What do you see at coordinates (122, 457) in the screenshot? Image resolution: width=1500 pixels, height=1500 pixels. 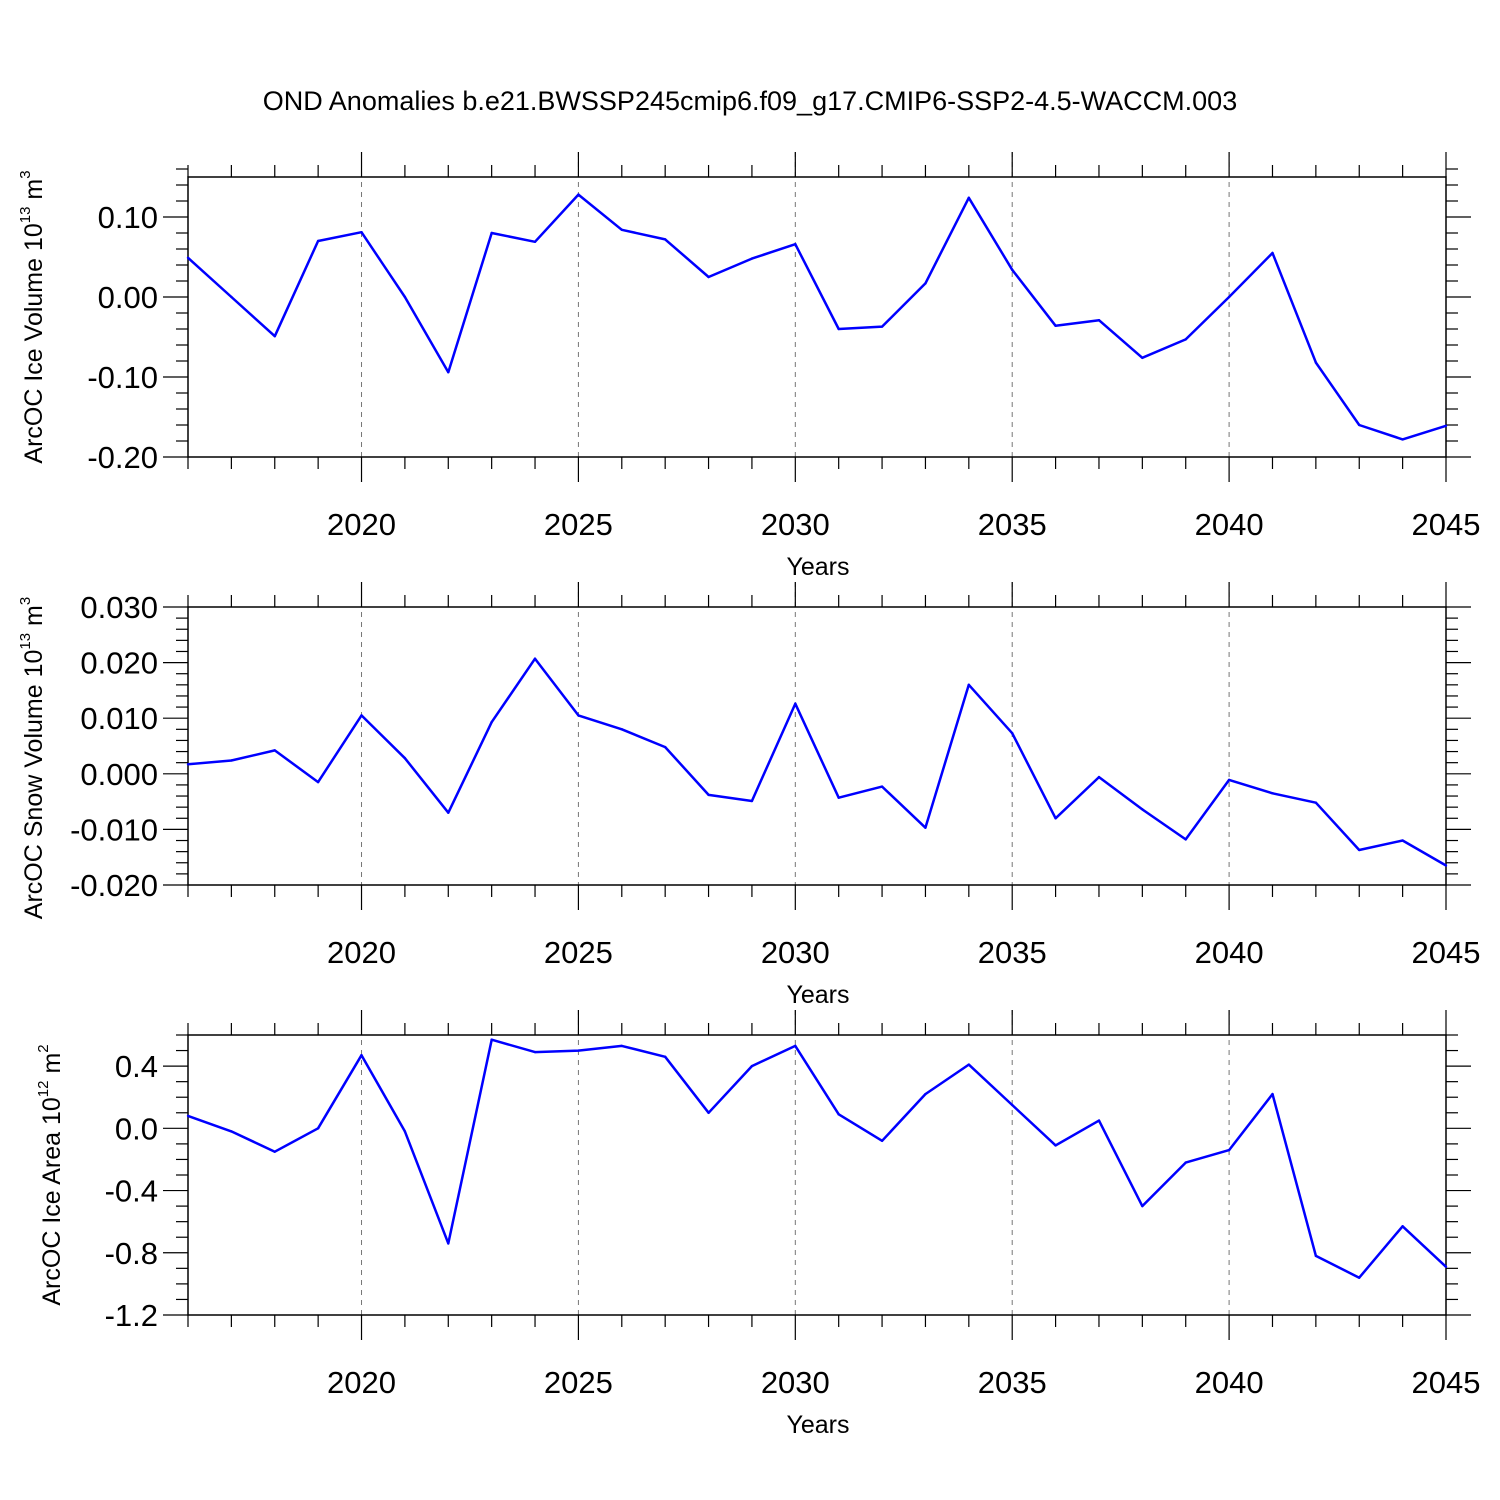 I see `y-tick-label: -0.20` at bounding box center [122, 457].